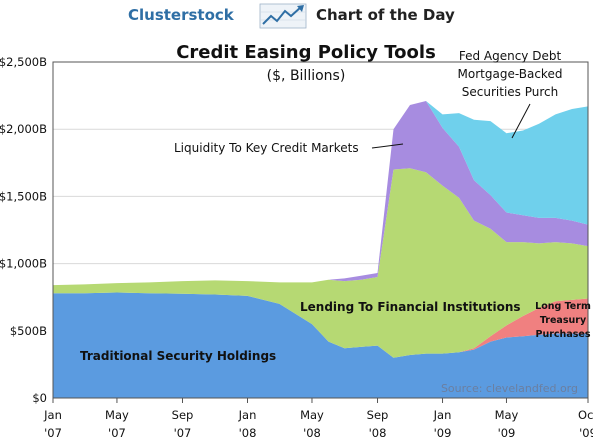 This screenshot has height=443, width=593. What do you see at coordinates (306, 76) in the screenshot?
I see `chart-subtitle: ($, Billions)` at bounding box center [306, 76].